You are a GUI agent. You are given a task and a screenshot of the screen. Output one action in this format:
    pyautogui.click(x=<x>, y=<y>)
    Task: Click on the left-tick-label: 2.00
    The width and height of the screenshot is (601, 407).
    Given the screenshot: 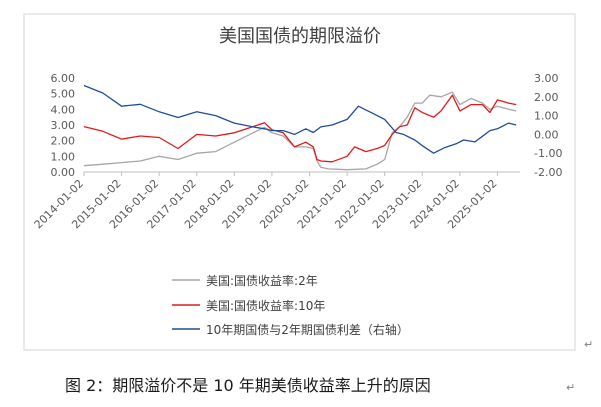 What is the action you would take?
    pyautogui.click(x=63, y=141)
    